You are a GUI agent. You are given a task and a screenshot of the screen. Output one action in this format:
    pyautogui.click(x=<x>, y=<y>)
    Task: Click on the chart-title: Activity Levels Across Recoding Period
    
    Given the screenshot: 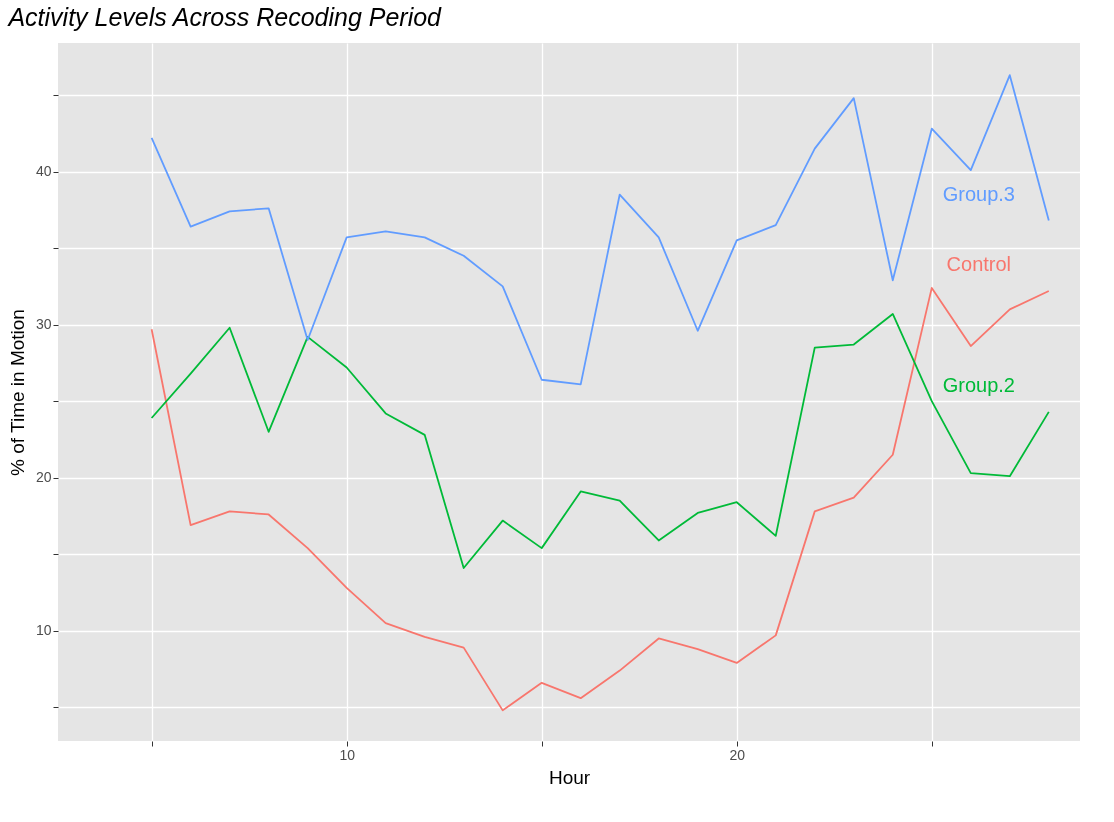 What is the action you would take?
    pyautogui.click(x=224, y=17)
    